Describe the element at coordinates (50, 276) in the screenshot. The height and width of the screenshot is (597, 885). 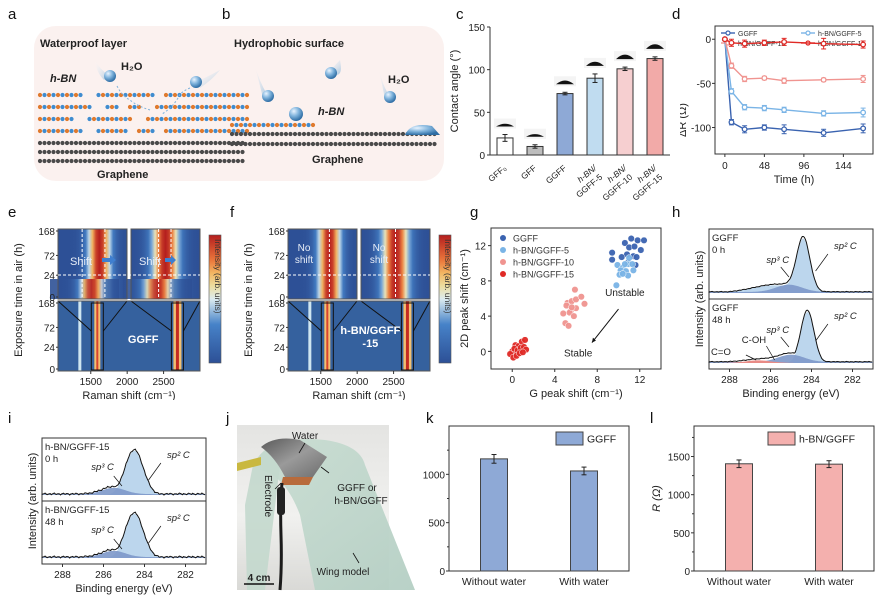
I see `y-tick-label: 24` at that location.